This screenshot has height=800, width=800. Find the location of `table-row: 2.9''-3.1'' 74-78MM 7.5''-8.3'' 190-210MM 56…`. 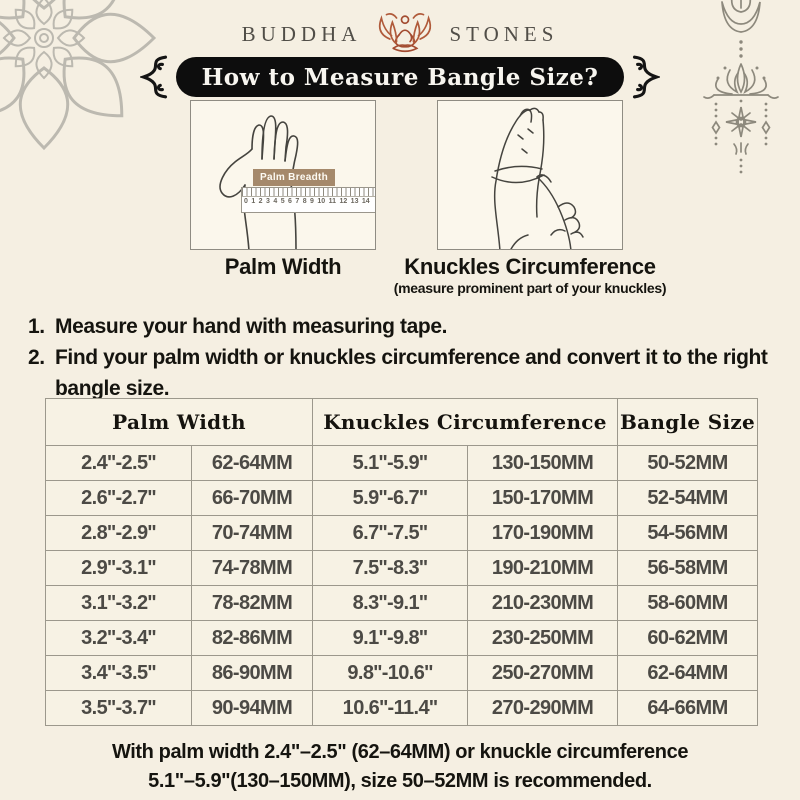

table-row: 2.9''-3.1'' 74-78MM 7.5''-8.3'' 190-210MM 56… is located at coordinates (401, 568).